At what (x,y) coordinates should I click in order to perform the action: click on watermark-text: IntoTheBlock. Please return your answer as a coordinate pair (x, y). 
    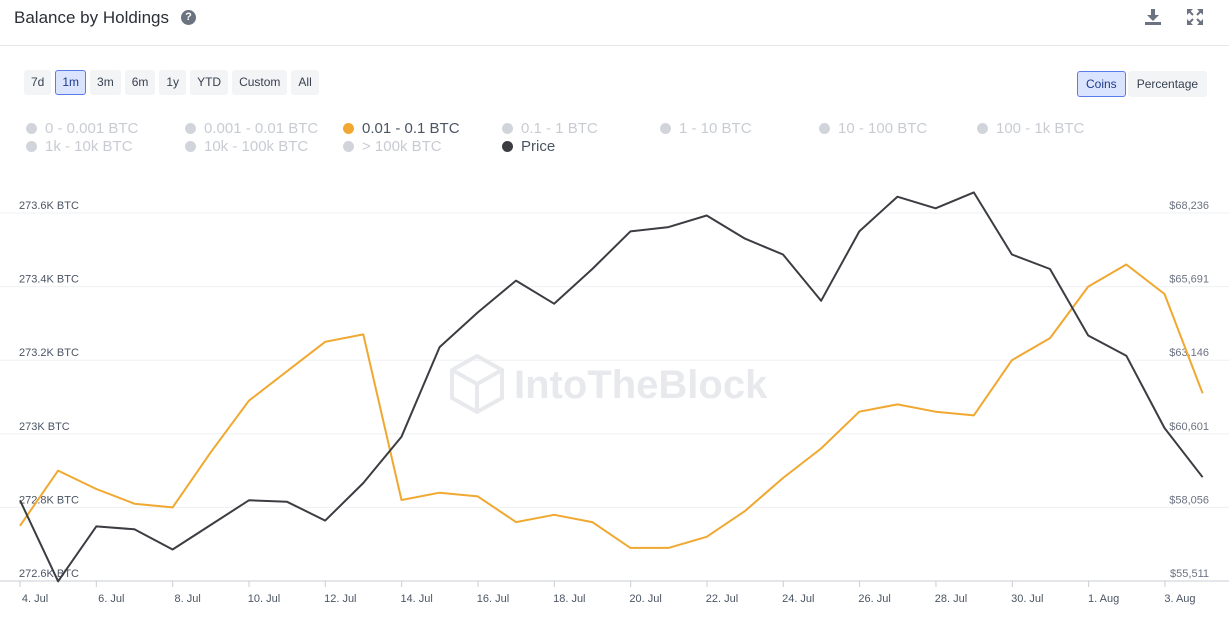
    Looking at the image, I should click on (641, 385).